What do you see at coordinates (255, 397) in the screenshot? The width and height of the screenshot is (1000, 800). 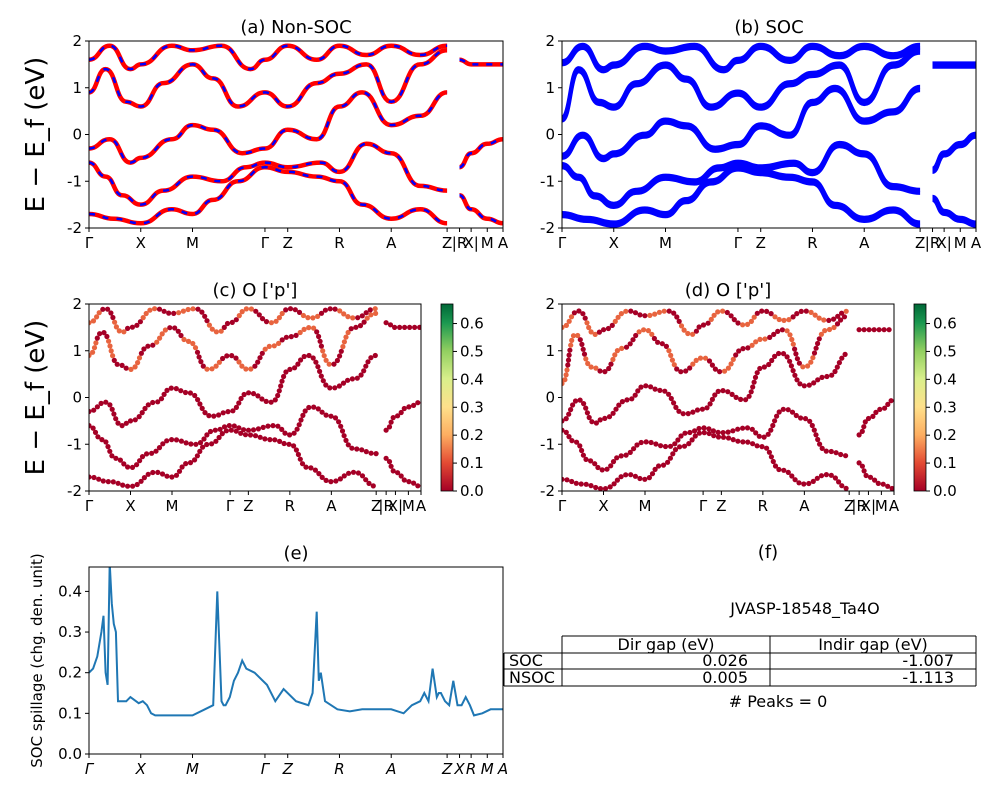 I see `panel-c-points` at bounding box center [255, 397].